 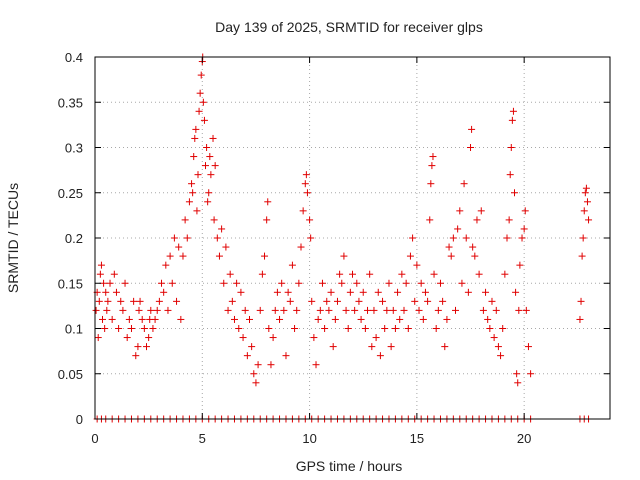 What do you see at coordinates (202, 438) in the screenshot?
I see `x-tick-label-1: 5` at bounding box center [202, 438].